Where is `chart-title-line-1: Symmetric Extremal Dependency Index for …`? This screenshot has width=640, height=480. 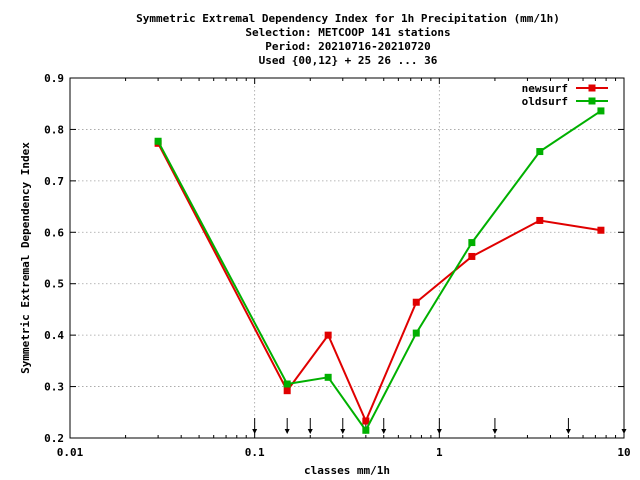
chart-title-line-1: Symmetric Extremal Dependency Index for … is located at coordinates (348, 18).